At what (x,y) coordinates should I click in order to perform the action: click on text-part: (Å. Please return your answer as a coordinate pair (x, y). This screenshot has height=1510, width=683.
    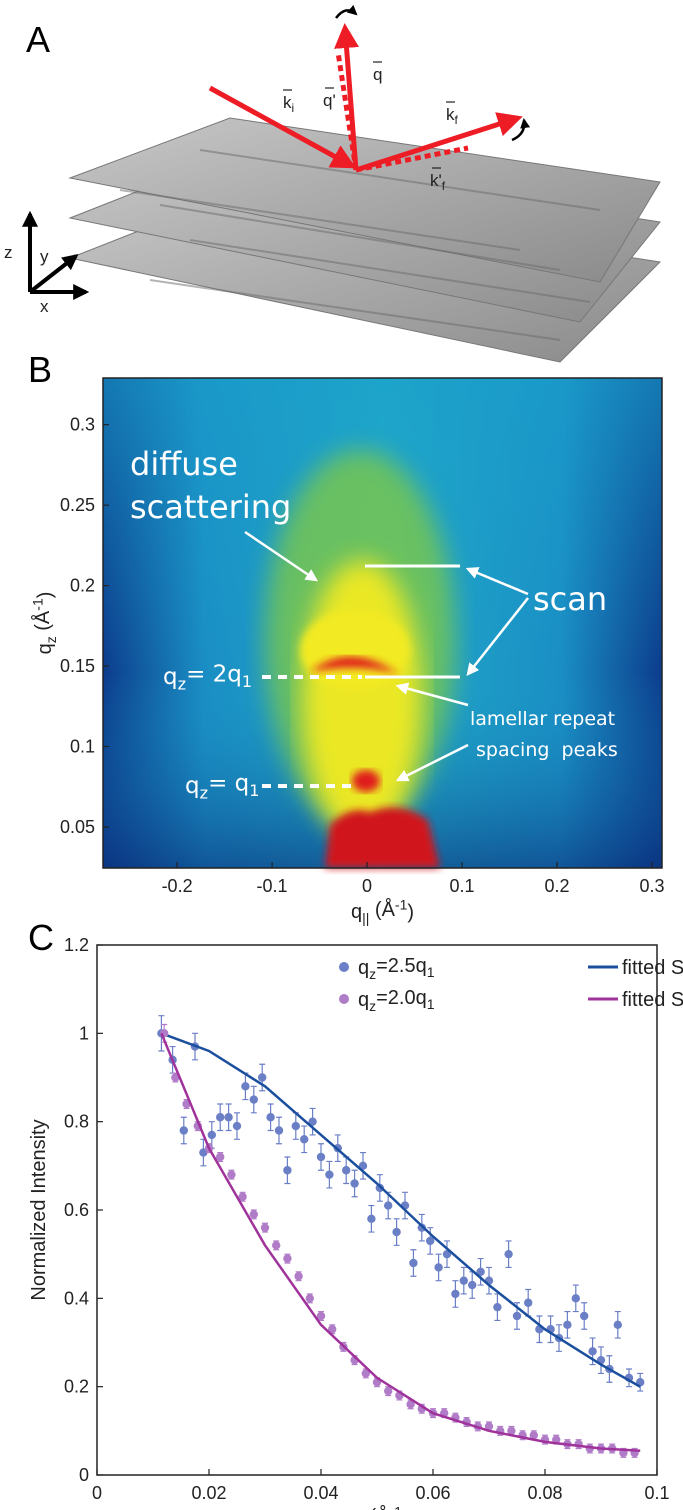
    Looking at the image, I should click on (42, 623).